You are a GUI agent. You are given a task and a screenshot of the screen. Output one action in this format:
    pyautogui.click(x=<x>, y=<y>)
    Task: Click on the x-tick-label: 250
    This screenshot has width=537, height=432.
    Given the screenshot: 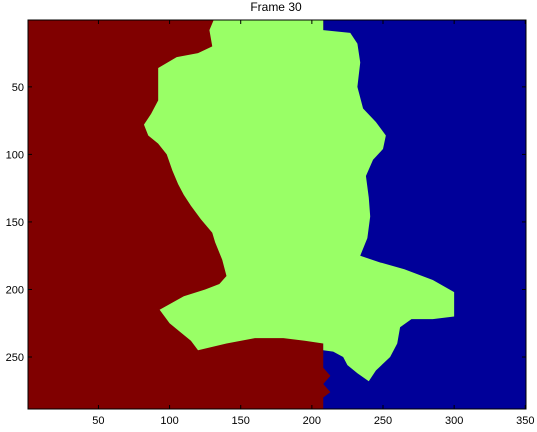 What is the action you would take?
    pyautogui.click(x=383, y=421)
    